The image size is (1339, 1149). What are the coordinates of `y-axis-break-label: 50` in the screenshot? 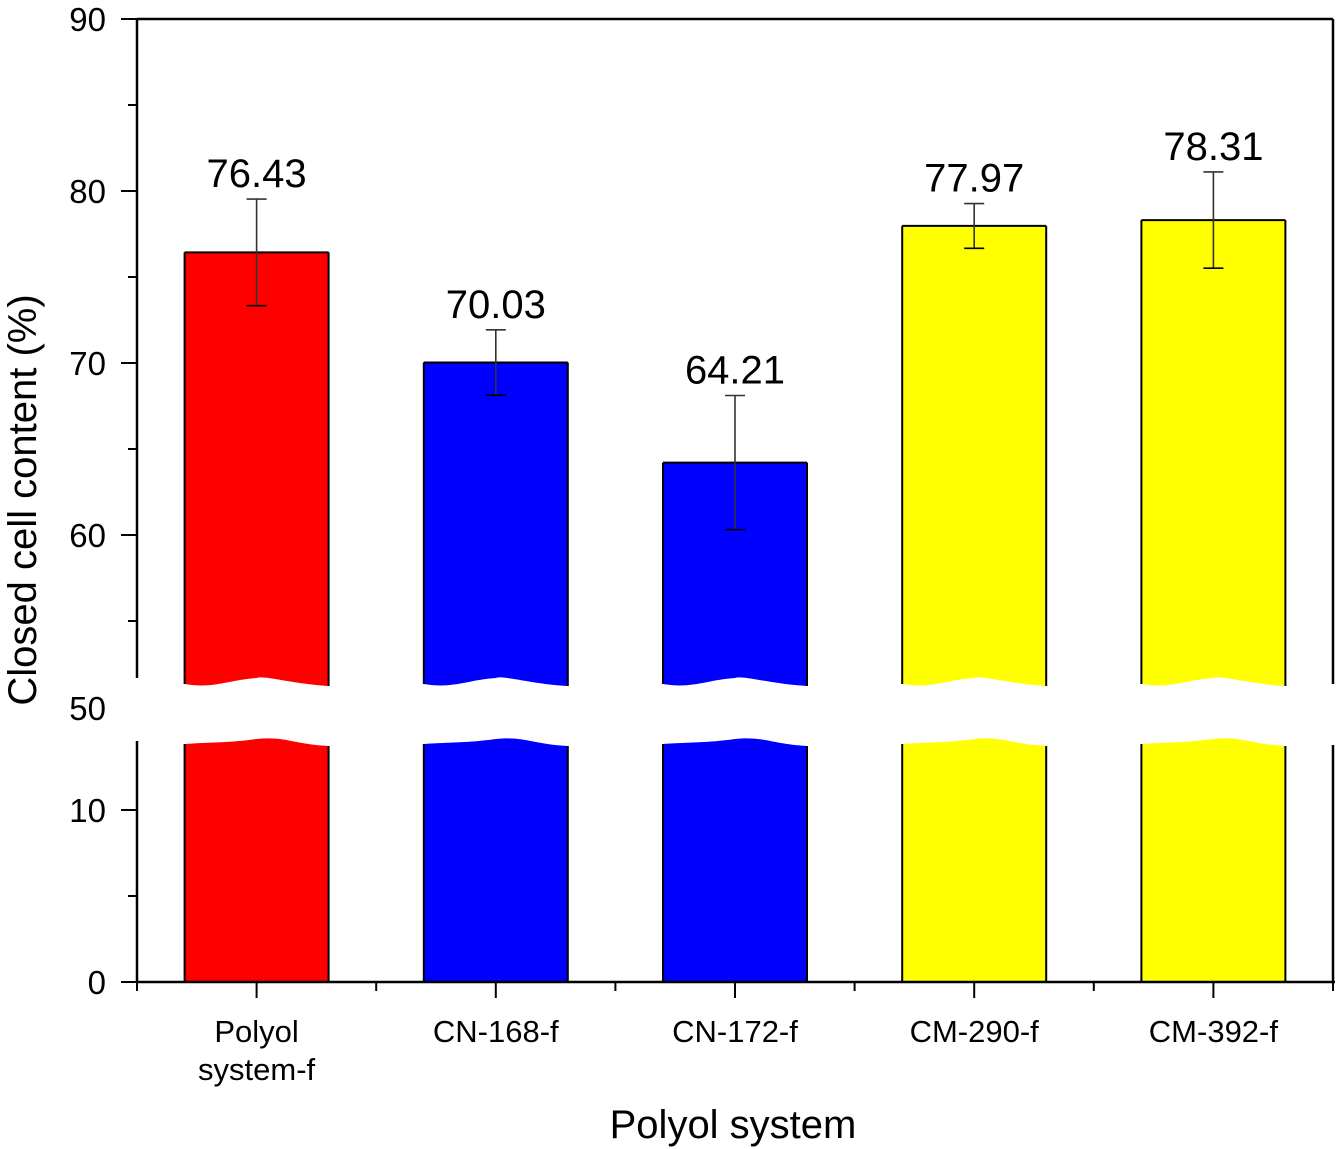 It's located at (87, 708).